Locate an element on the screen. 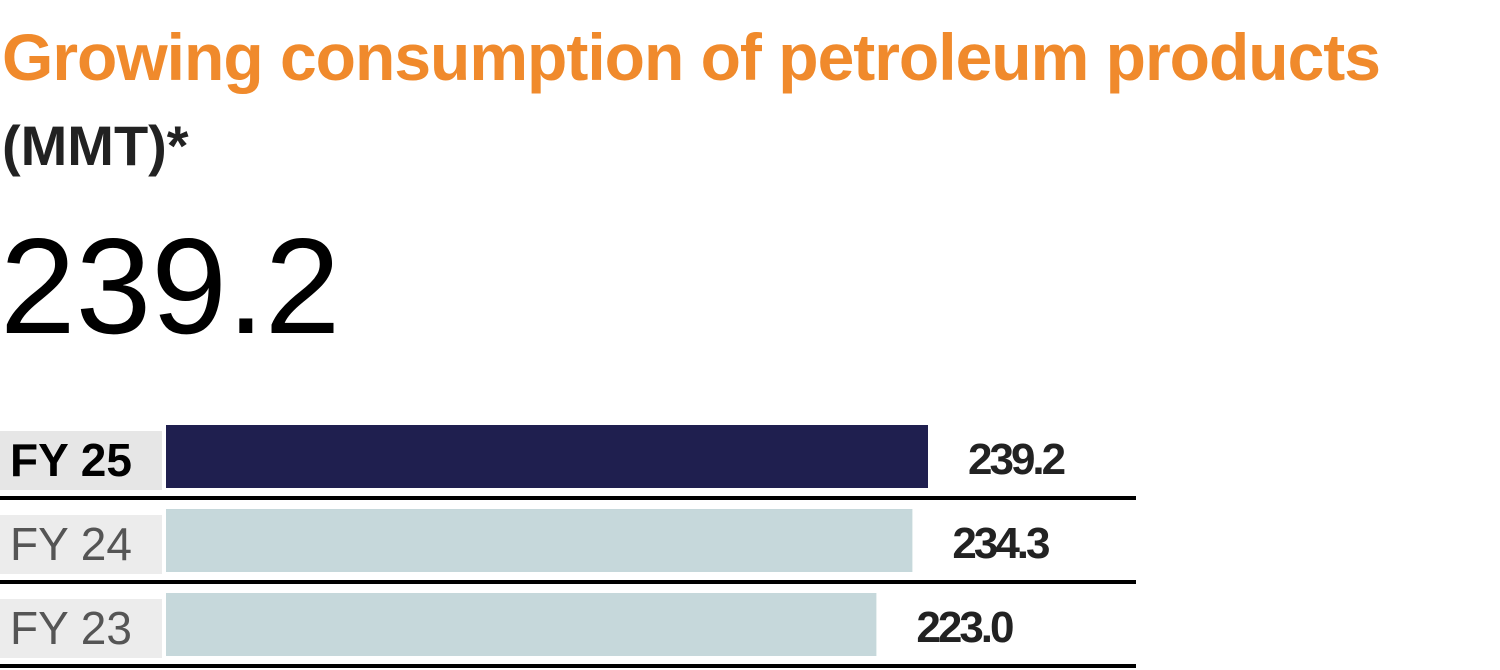  chart-unit: (MMT)* is located at coordinates (95, 145).